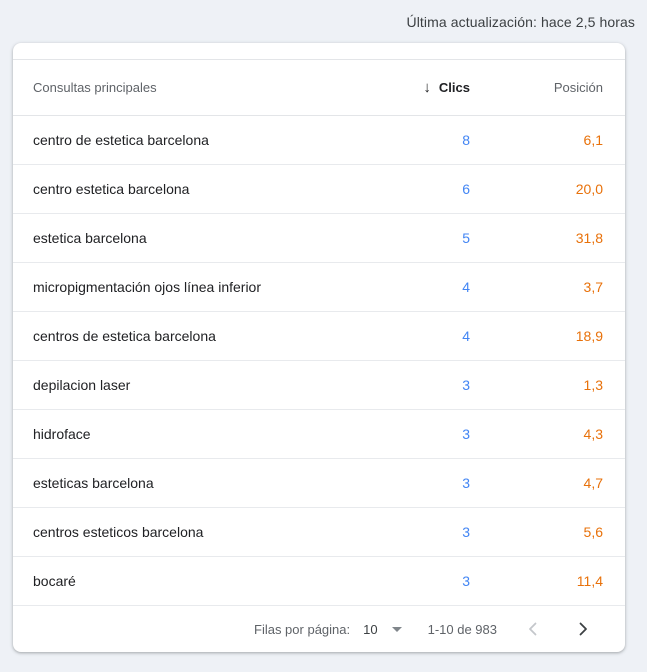  I want to click on clicks-cell: 5, so click(466, 238).